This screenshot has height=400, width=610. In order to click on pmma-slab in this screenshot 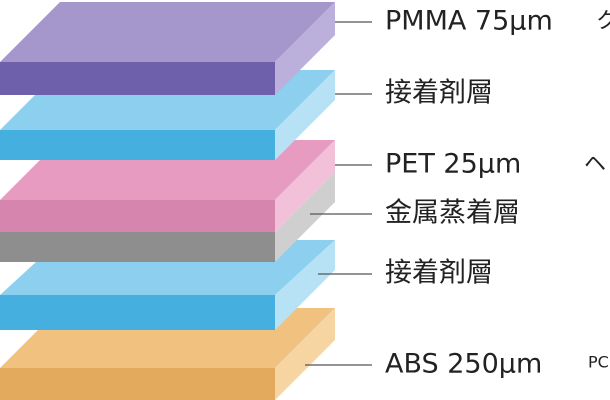, I will do `click(167, 48)`.